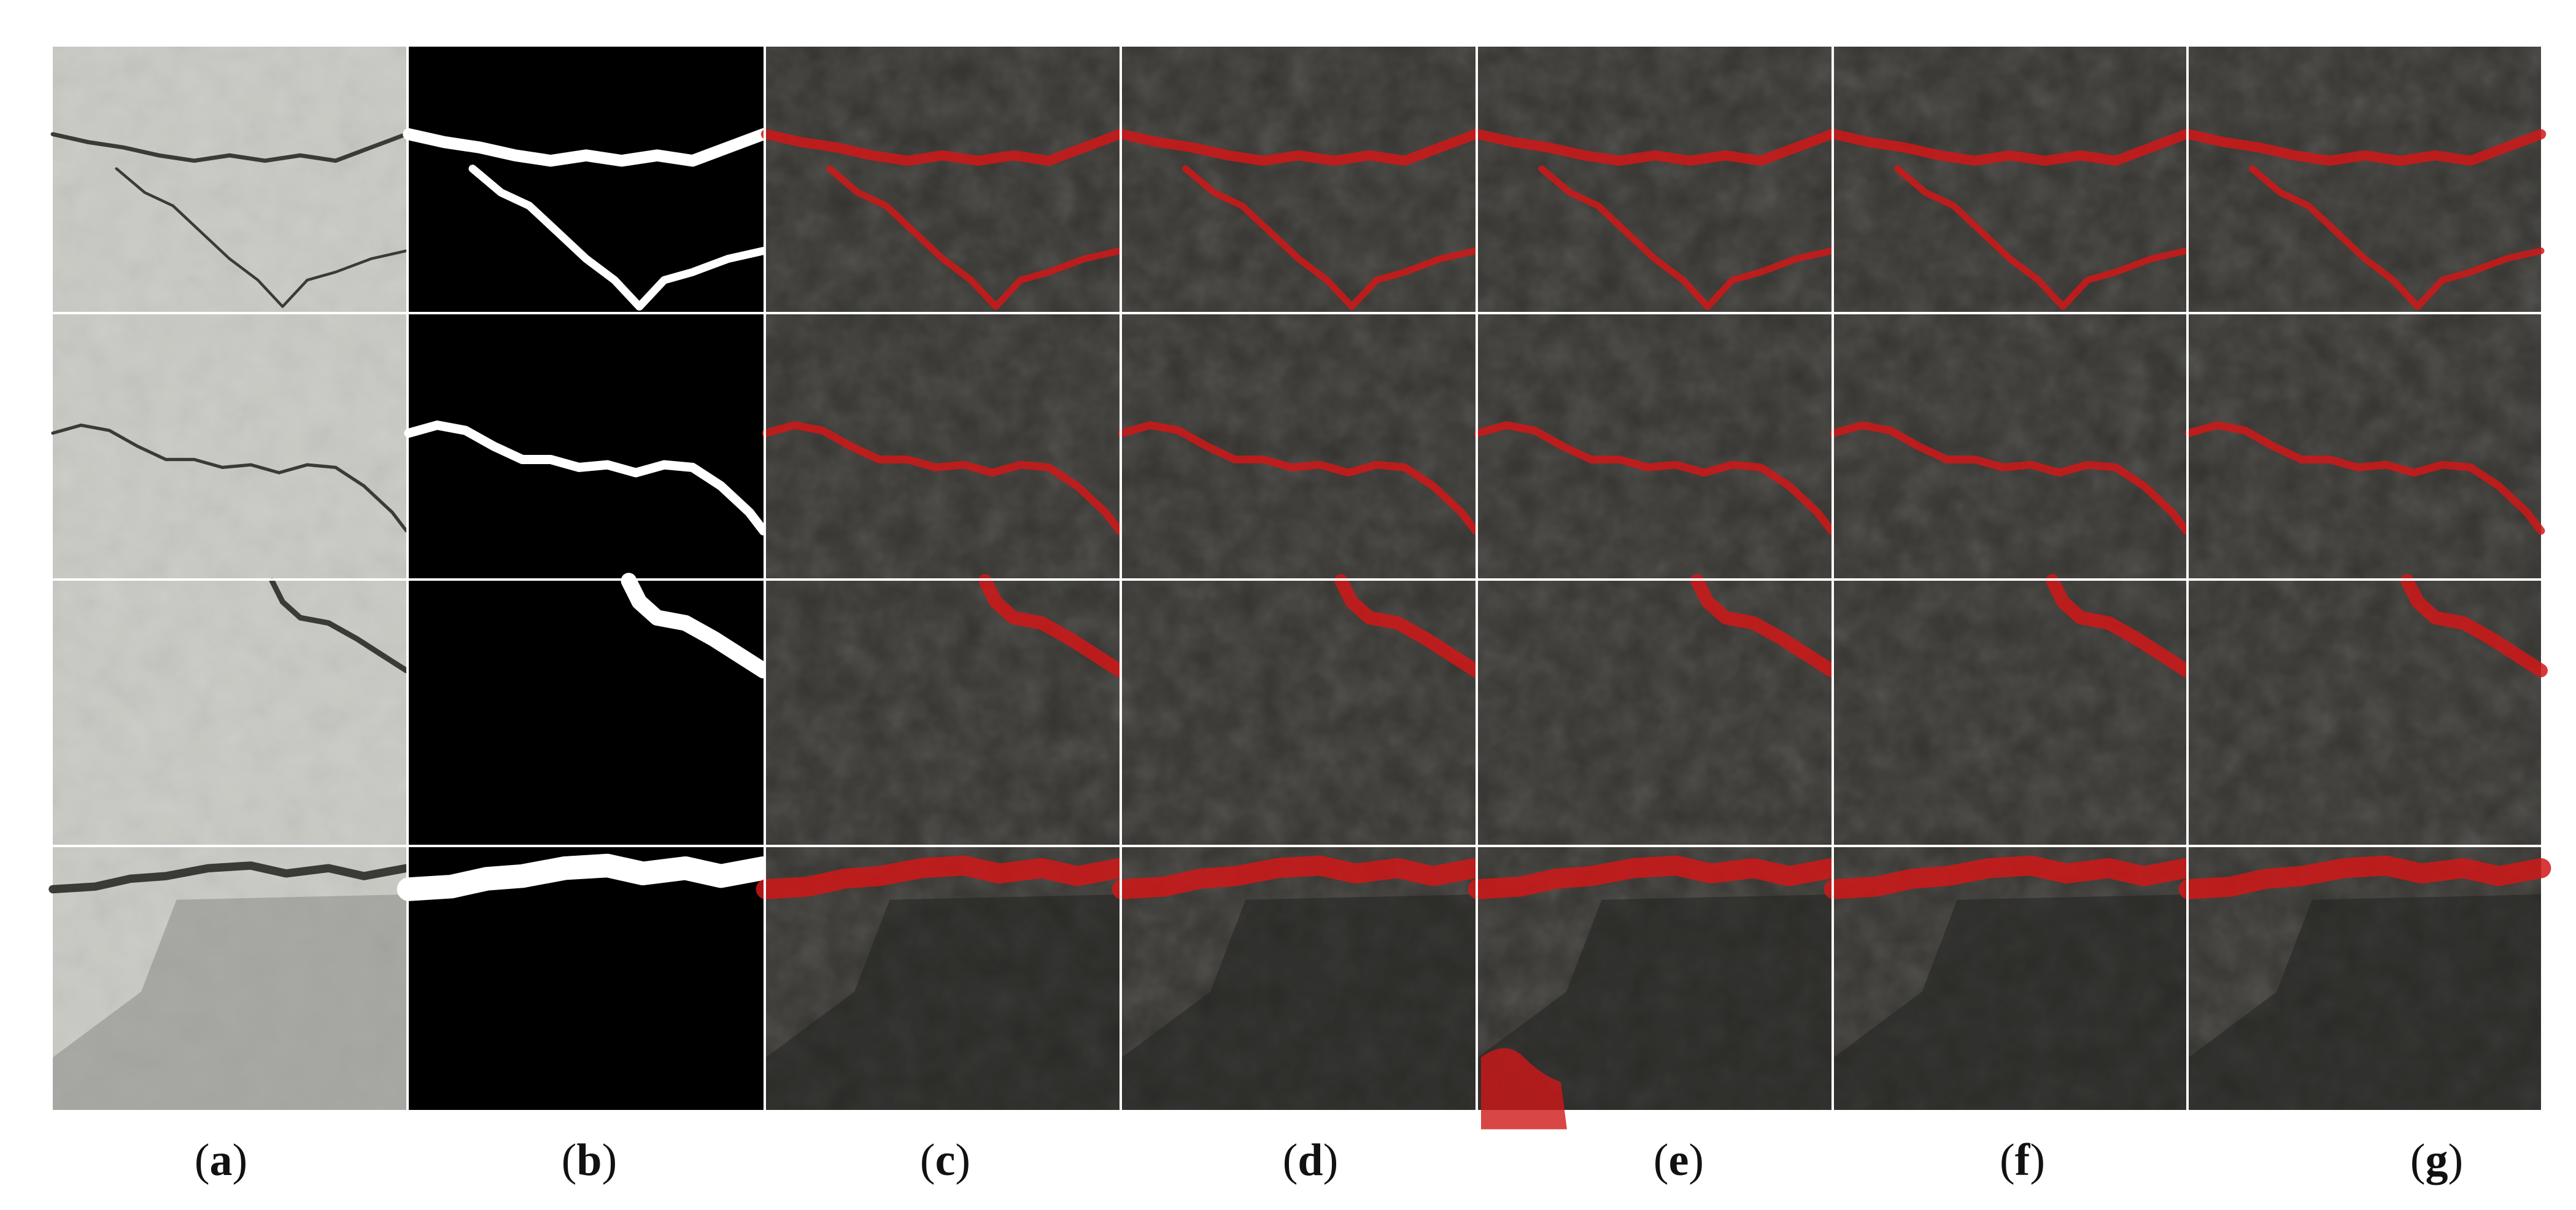  I want to click on caption-f: (f), so click(2022, 1160).